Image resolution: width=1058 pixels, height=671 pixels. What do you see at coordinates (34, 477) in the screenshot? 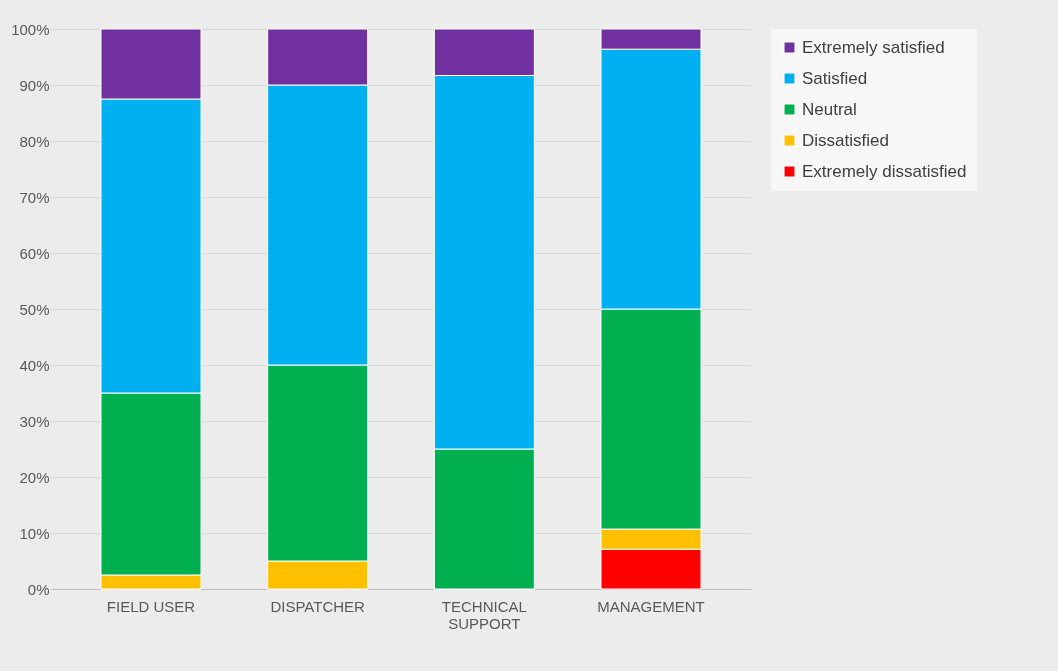
I see `y-tick-label: 20%` at bounding box center [34, 477].